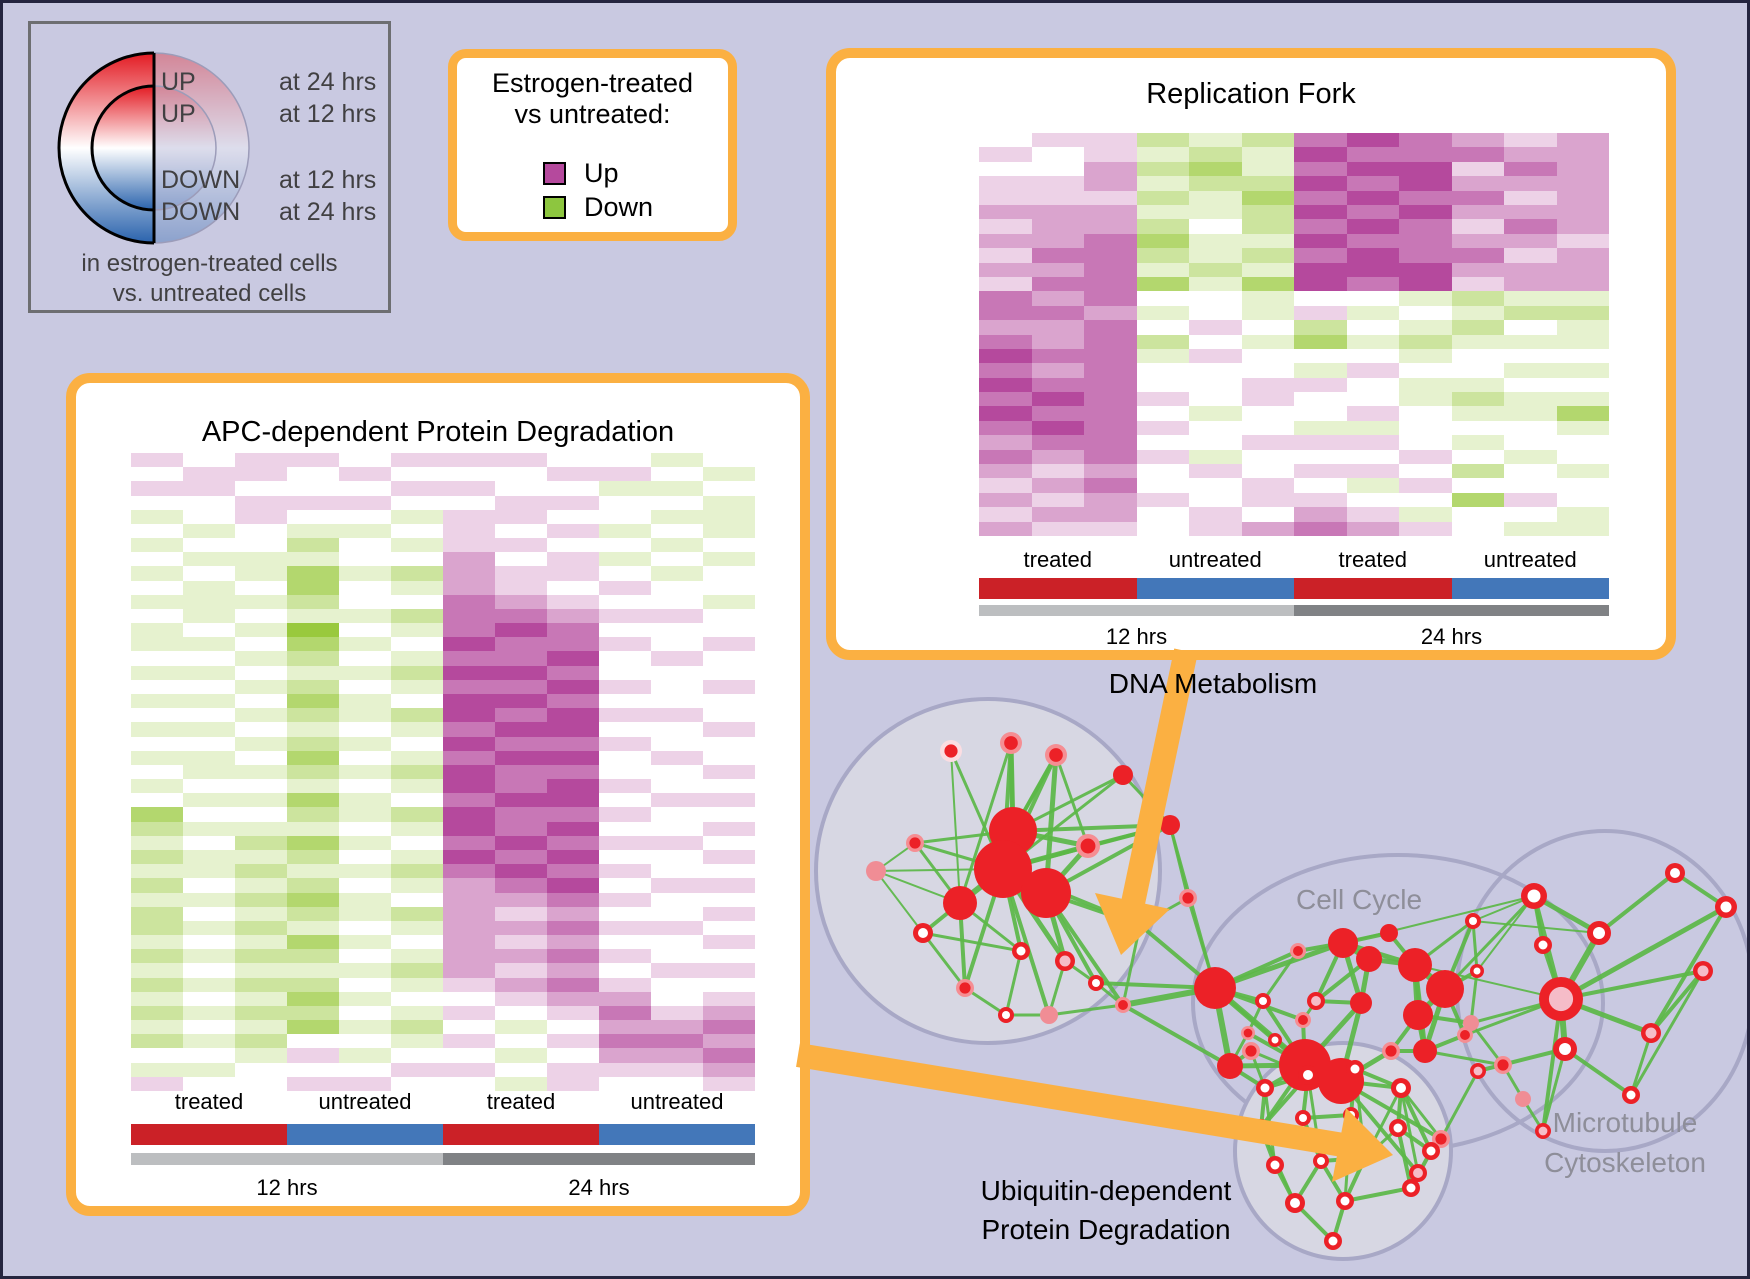  I want to click on apc-time-labels: 12 hrs 24 hrs, so click(443, 1188).